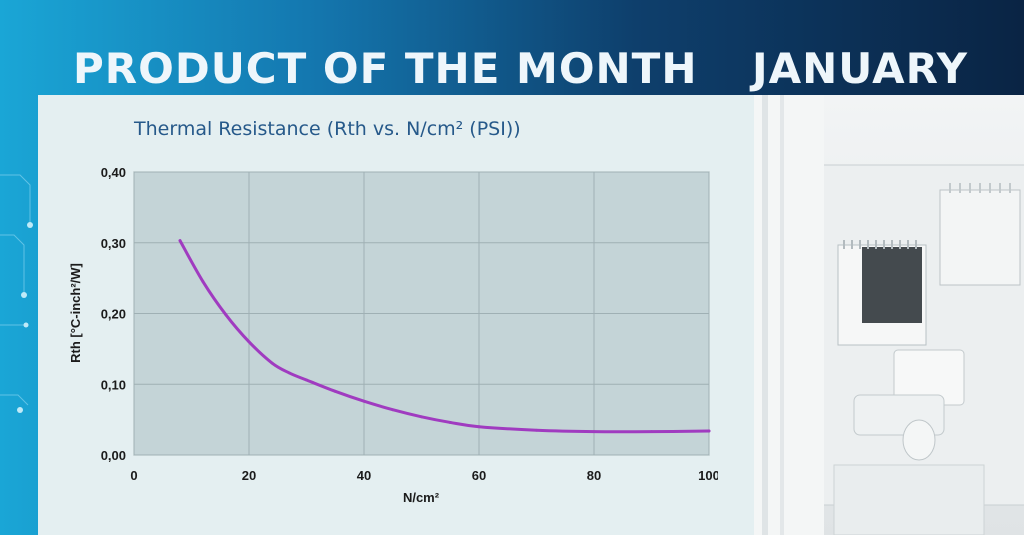 The width and height of the screenshot is (1024, 535). What do you see at coordinates (594, 475) in the screenshot?
I see `x-tick-label: 80` at bounding box center [594, 475].